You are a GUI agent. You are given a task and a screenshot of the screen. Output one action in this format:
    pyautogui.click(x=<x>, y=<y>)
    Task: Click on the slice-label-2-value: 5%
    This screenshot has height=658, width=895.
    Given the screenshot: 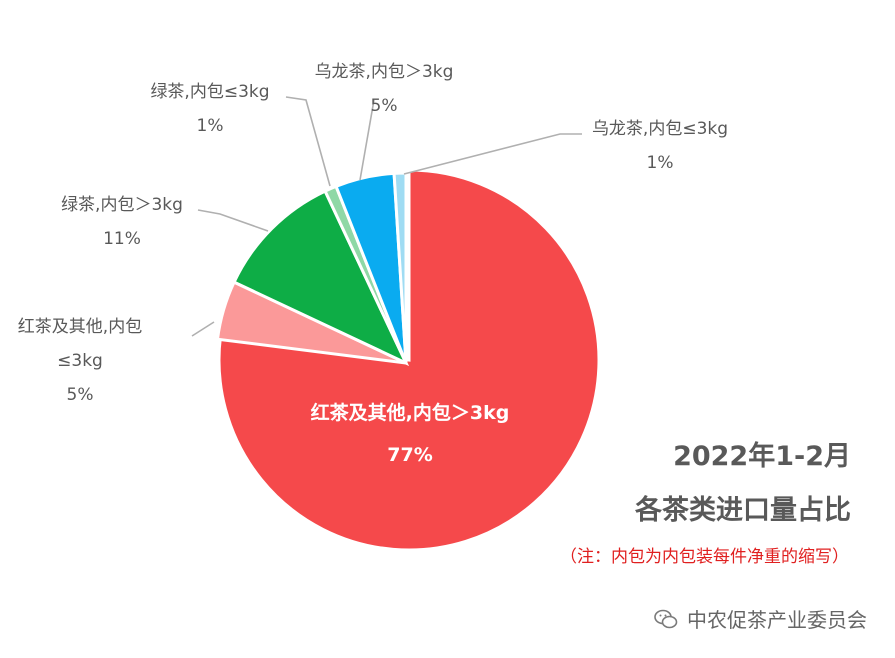 What is the action you would take?
    pyautogui.click(x=80, y=395)
    